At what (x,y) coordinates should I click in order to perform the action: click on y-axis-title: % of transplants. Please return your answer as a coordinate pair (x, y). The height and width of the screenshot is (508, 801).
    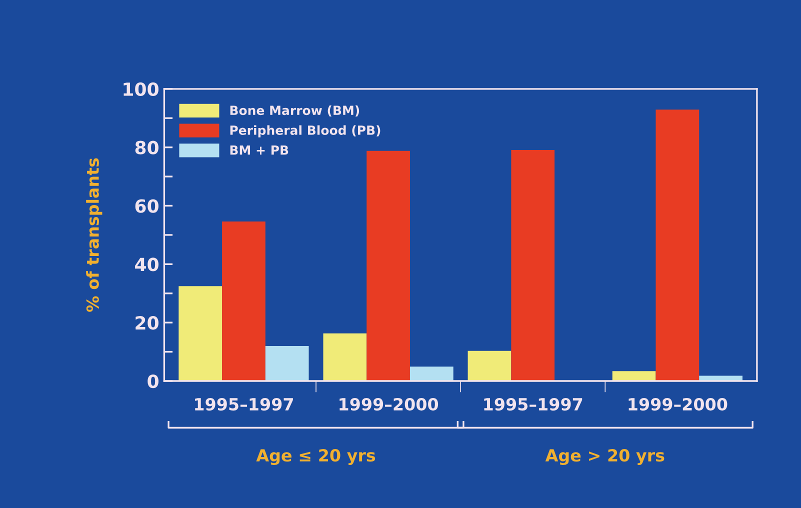
    Looking at the image, I should click on (94, 235).